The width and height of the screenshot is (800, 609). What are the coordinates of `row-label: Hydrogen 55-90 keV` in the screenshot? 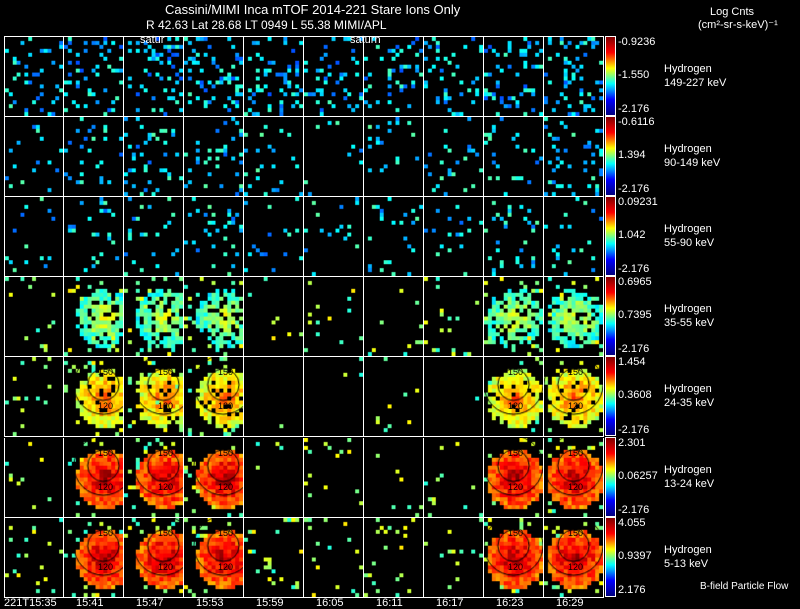 It's located at (689, 236).